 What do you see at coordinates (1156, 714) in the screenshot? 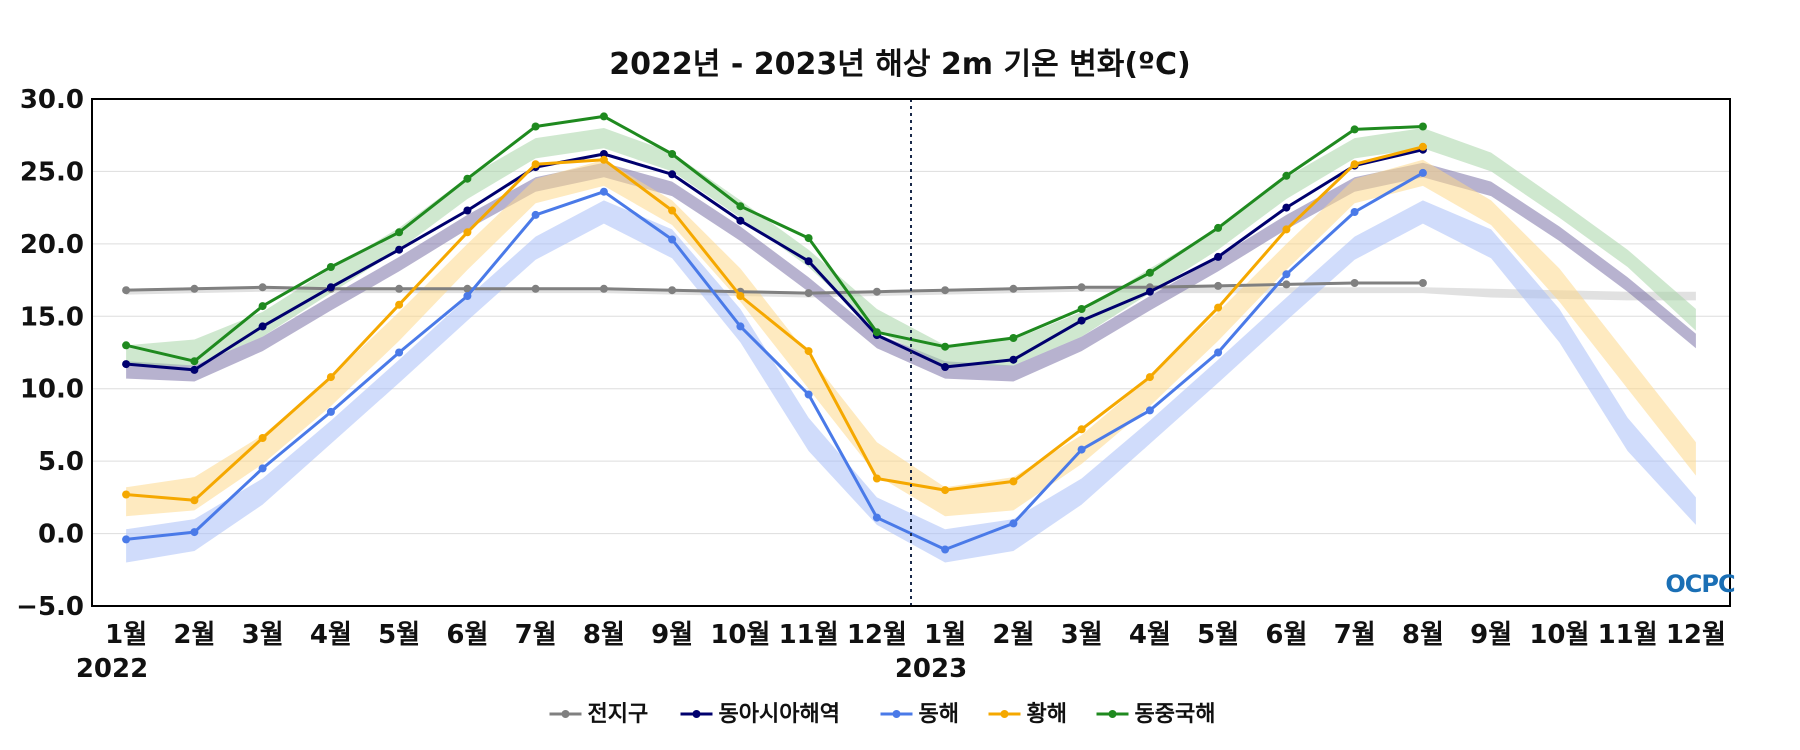
I see `legend-item-동중국해: 동중국해` at bounding box center [1156, 714].